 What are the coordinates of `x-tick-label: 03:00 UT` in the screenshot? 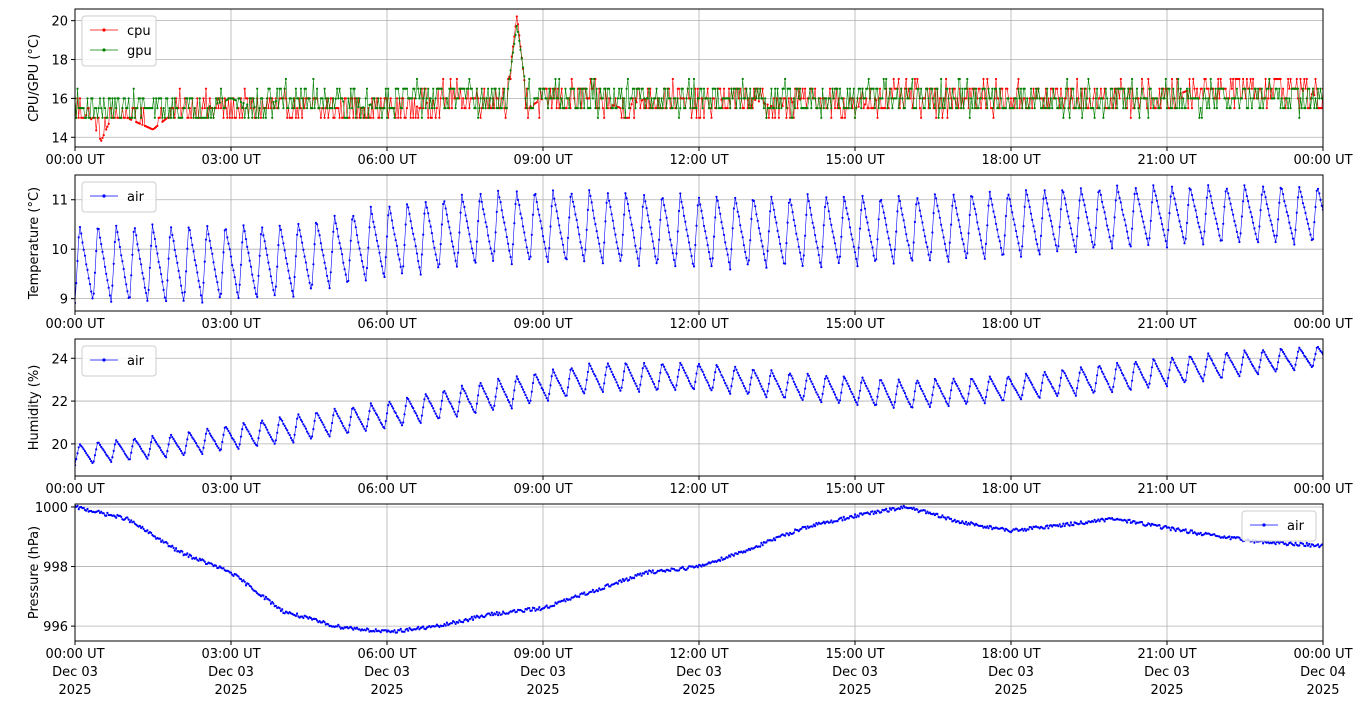 It's located at (230, 324).